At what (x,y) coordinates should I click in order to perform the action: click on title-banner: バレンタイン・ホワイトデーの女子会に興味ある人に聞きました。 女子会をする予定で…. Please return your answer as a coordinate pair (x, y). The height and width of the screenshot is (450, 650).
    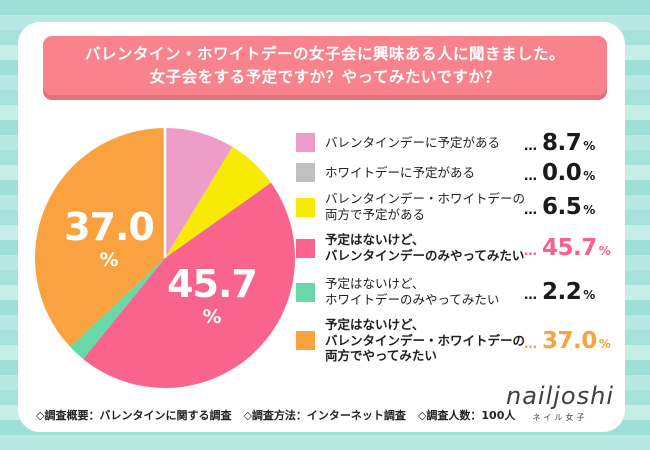
    Looking at the image, I should click on (325, 65).